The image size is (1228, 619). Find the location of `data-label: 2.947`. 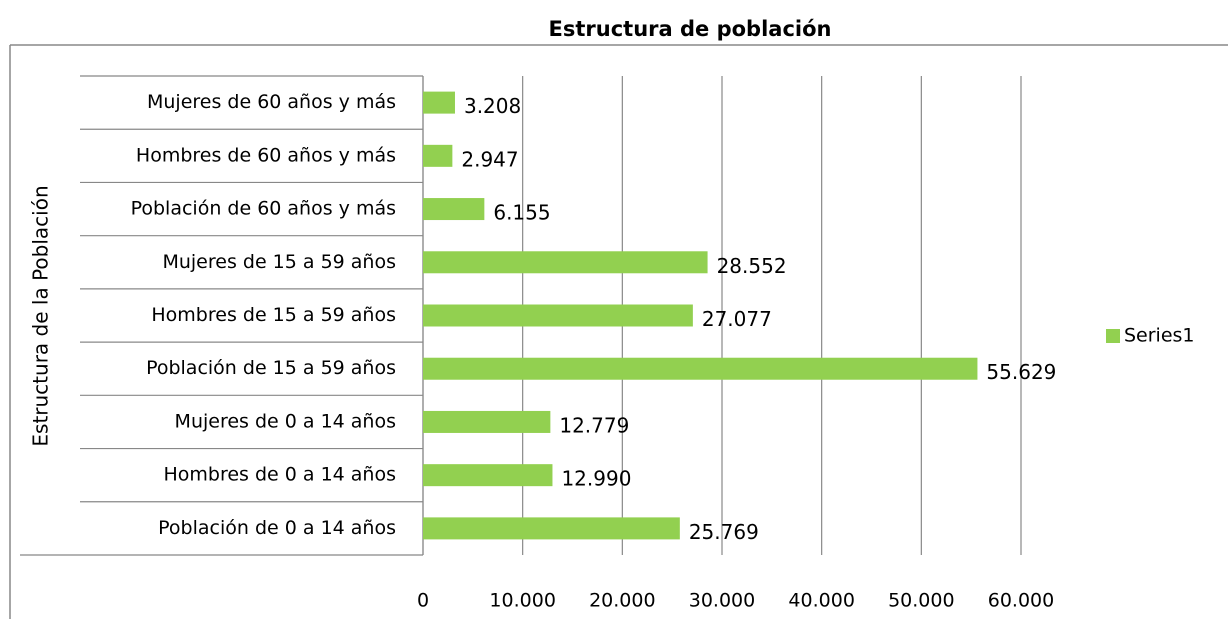

data-label: 2.947 is located at coordinates (489, 159).